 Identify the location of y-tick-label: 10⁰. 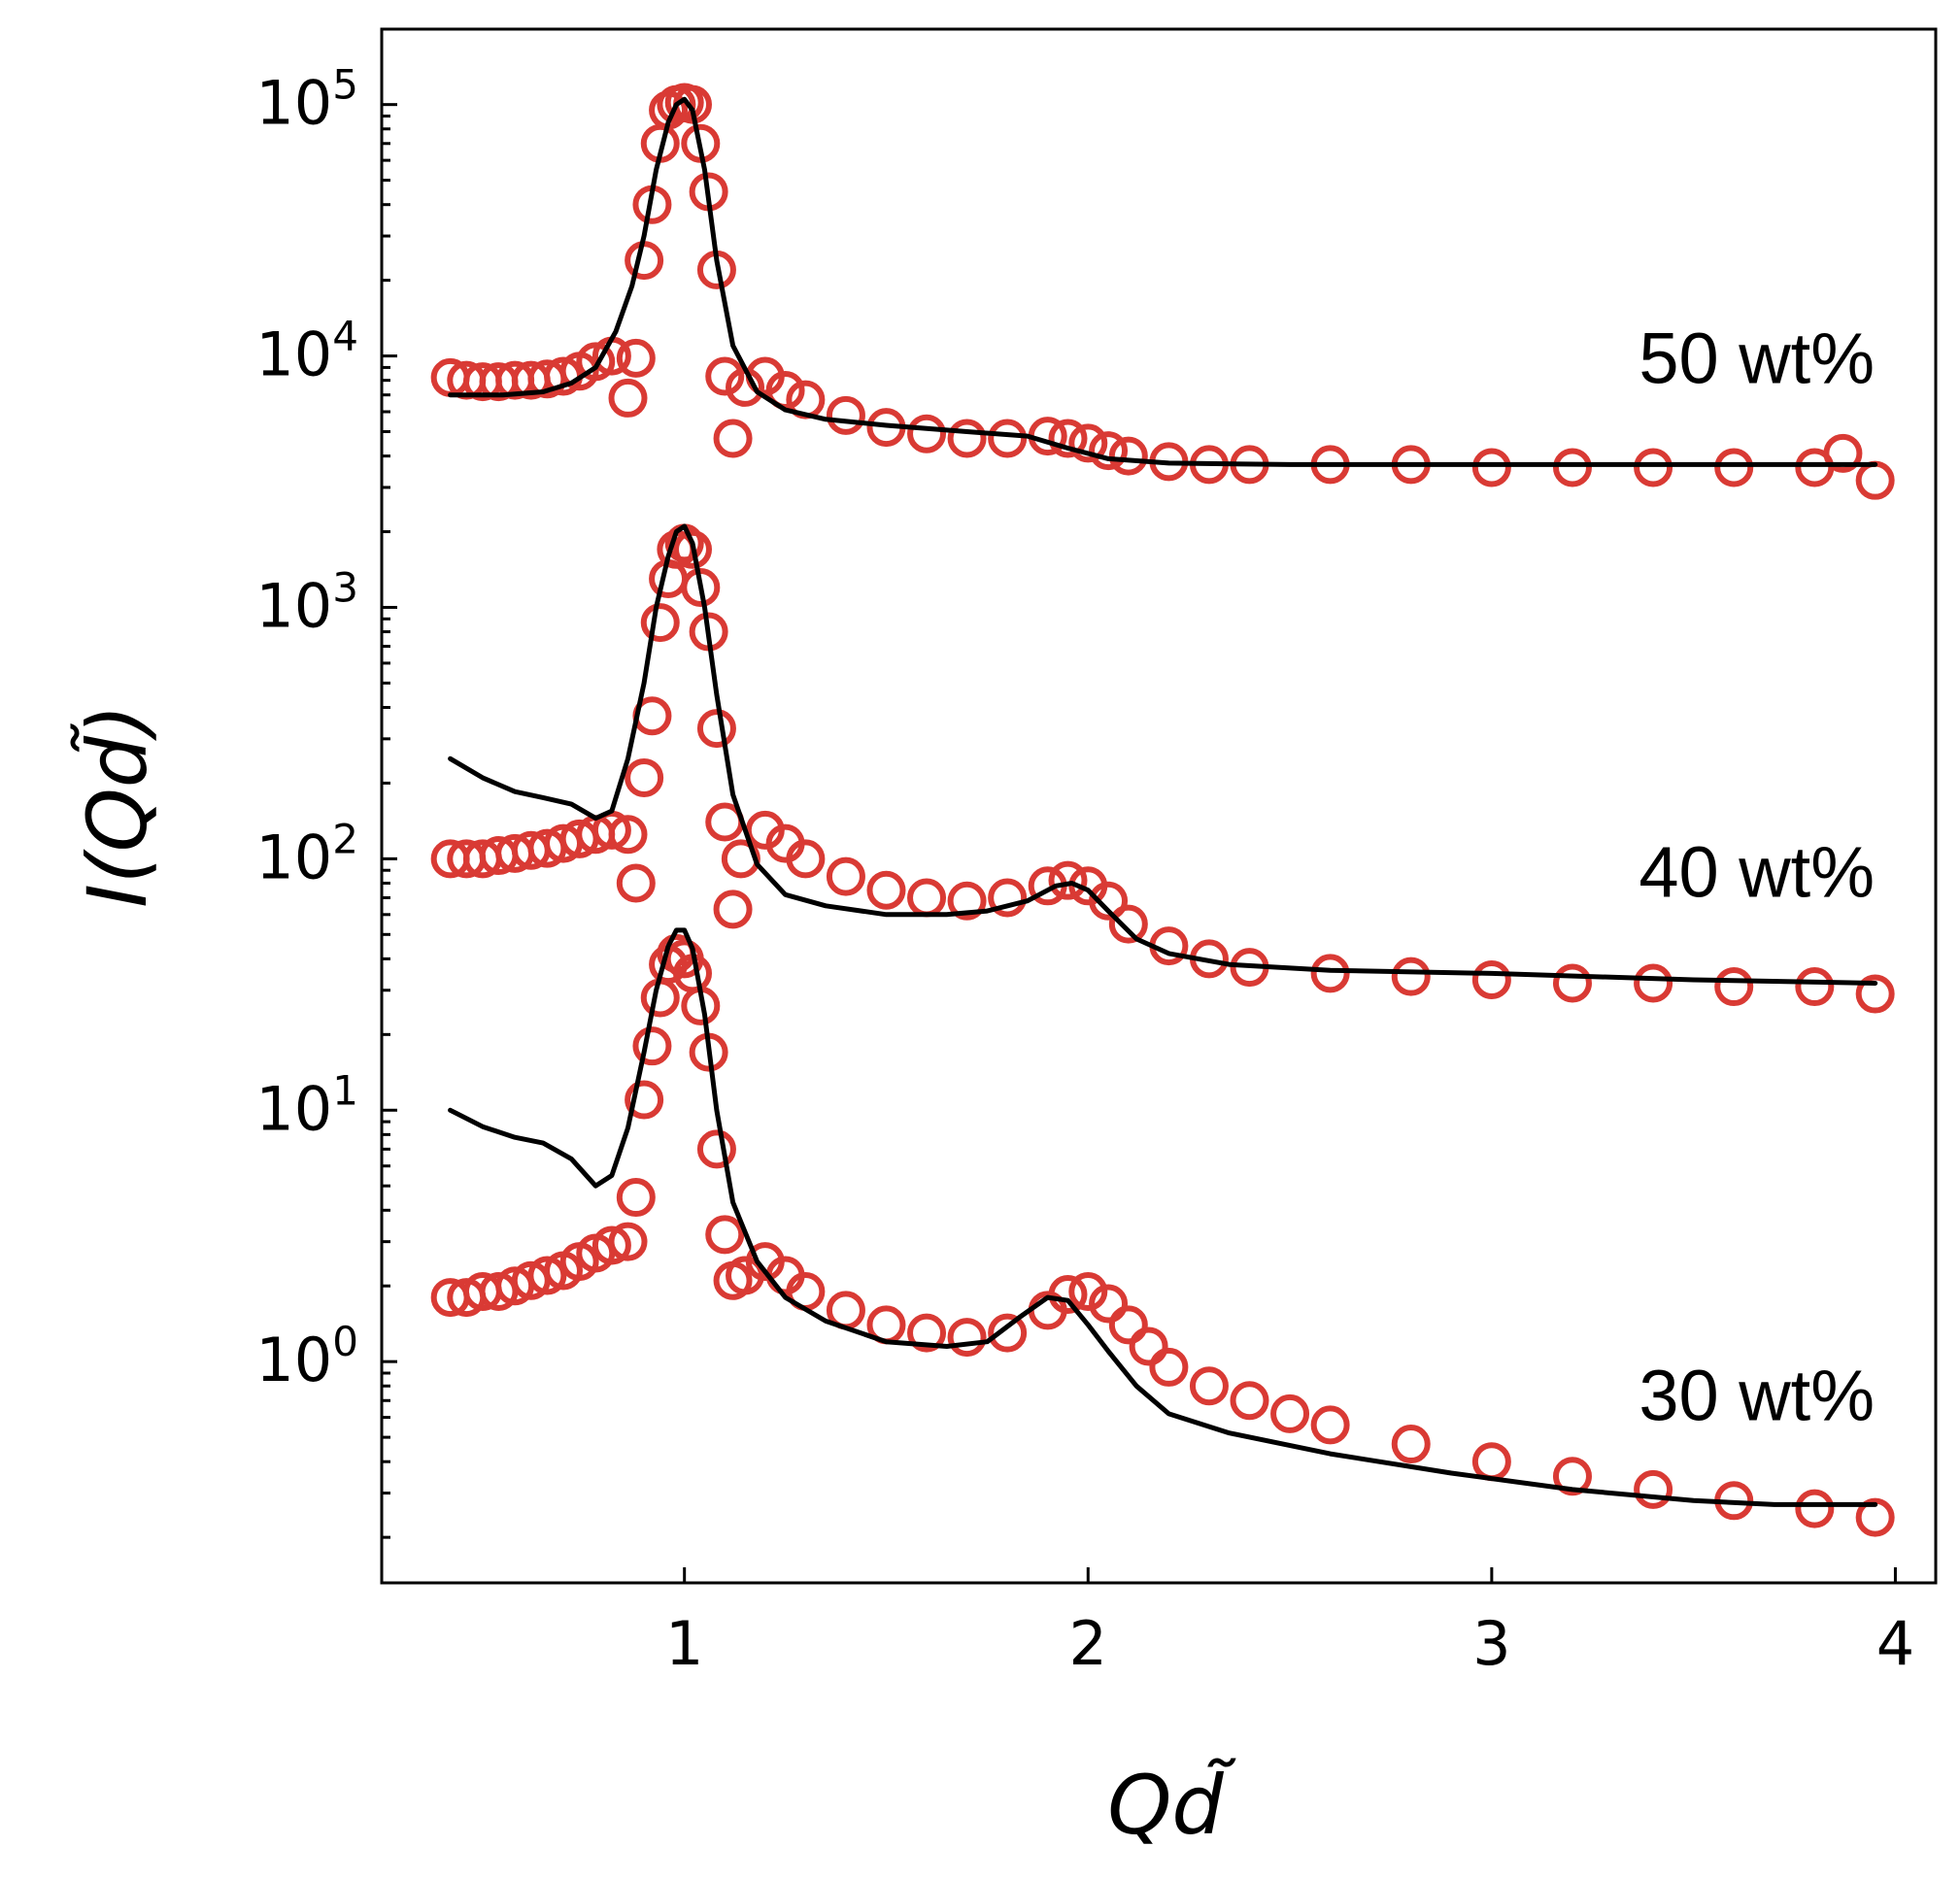
(306, 1356).